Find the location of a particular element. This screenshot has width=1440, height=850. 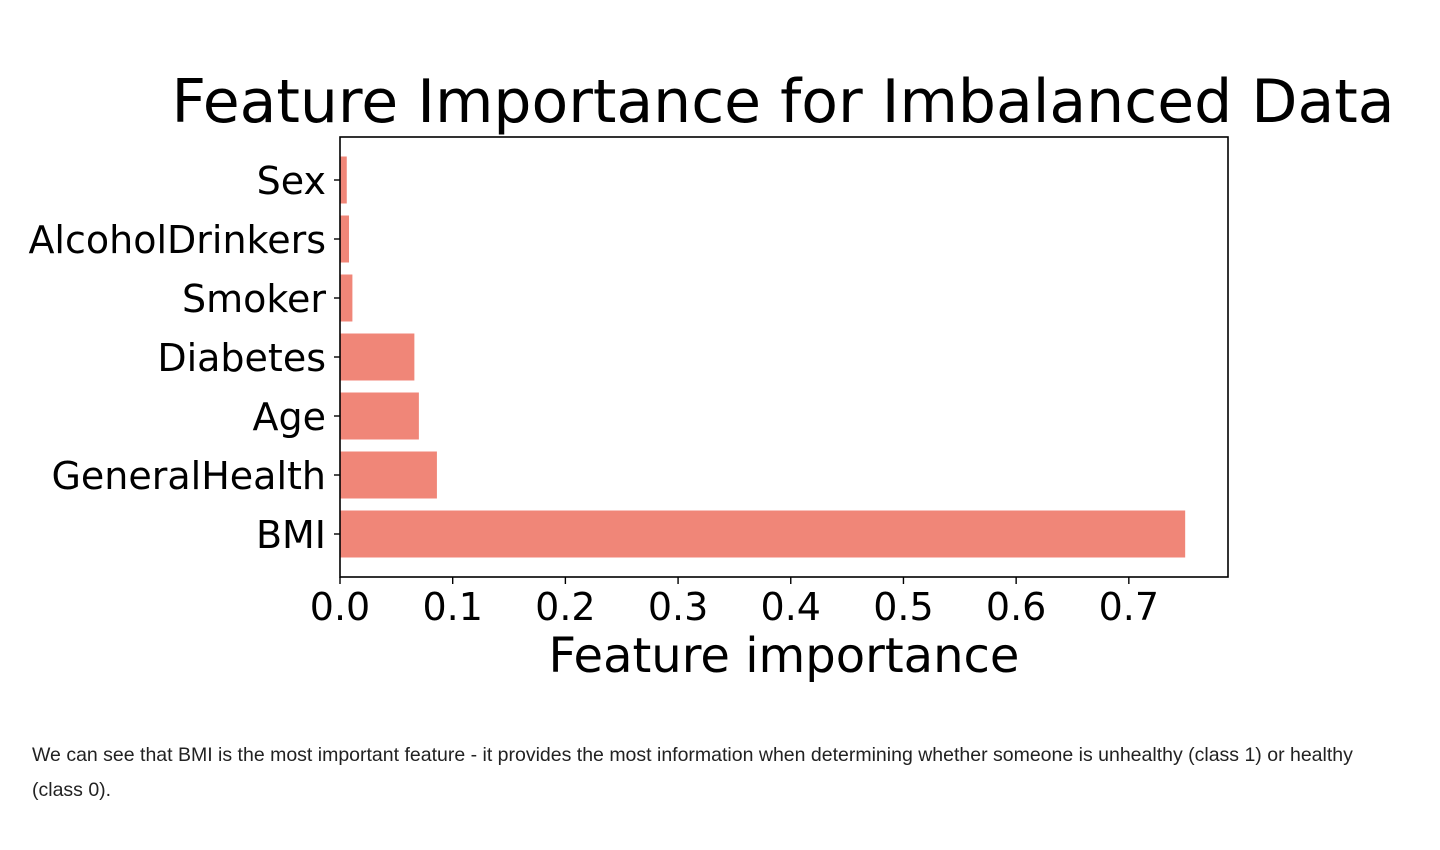

x-axis-label: Feature importance is located at coordinates (784, 656).